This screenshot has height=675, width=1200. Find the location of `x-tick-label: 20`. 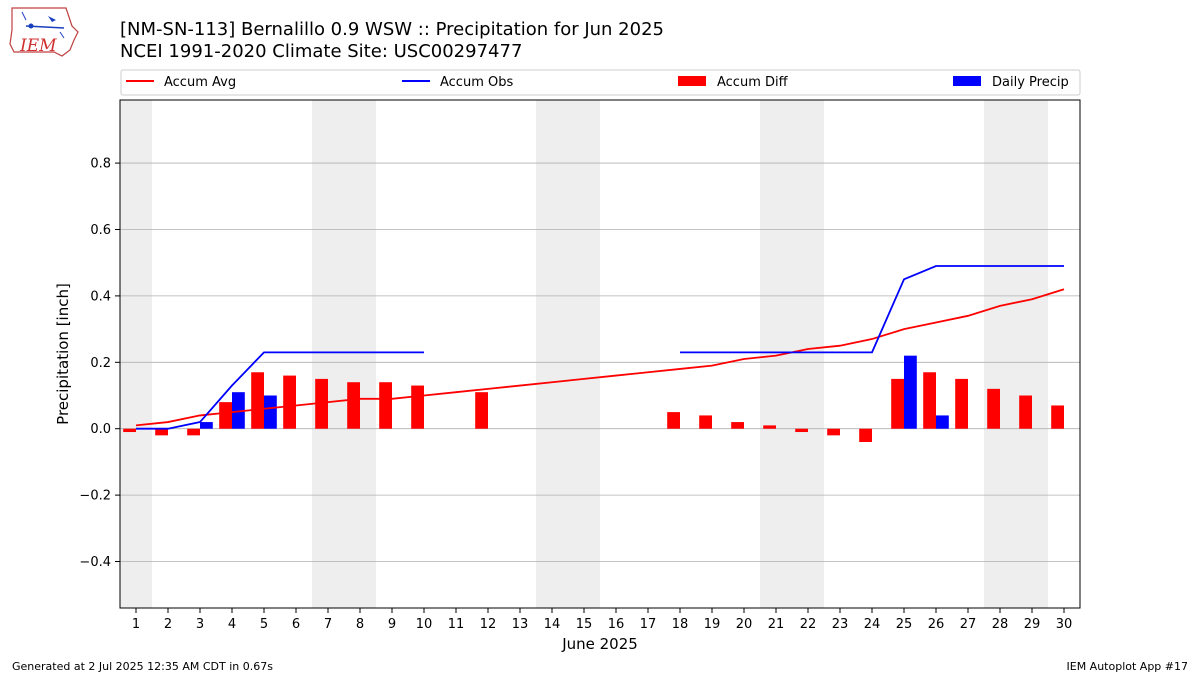

x-tick-label: 20 is located at coordinates (744, 624).